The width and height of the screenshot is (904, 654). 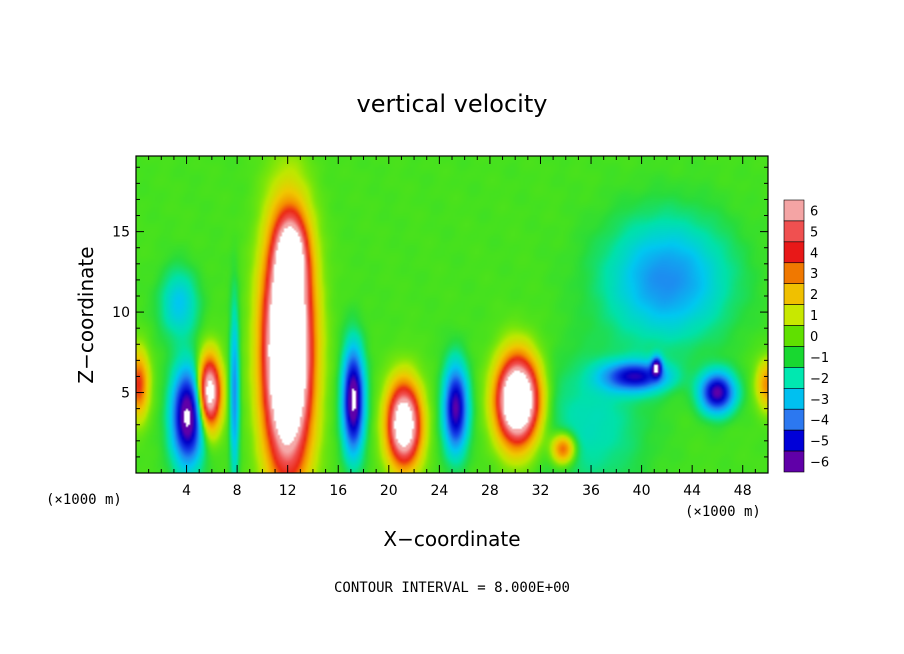 What do you see at coordinates (814, 337) in the screenshot?
I see `colorbar-label: 0` at bounding box center [814, 337].